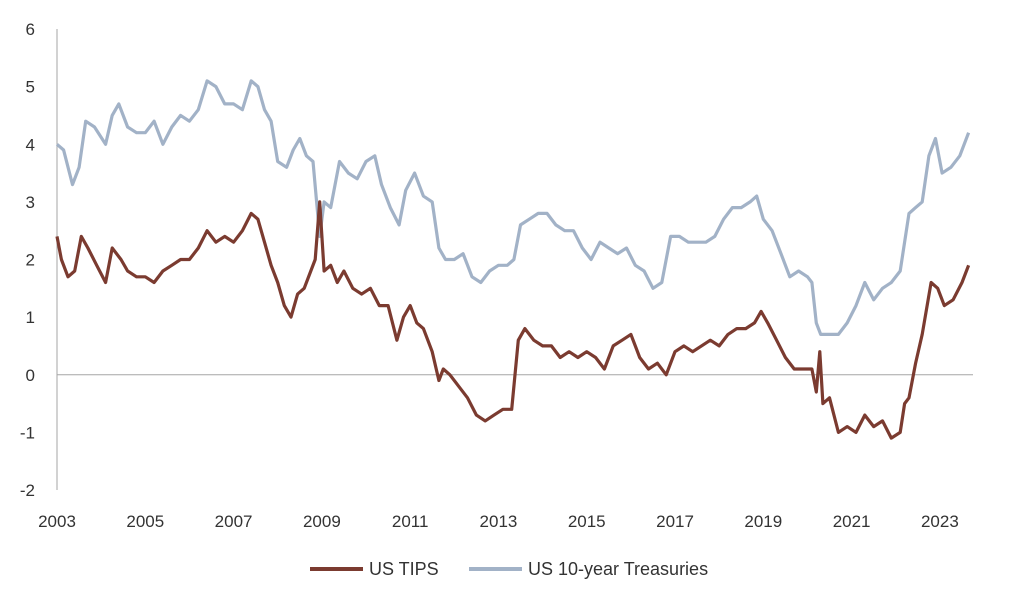 The height and width of the screenshot is (607, 1024). I want to click on legend-label-us-tips: US TIPS, so click(404, 569).